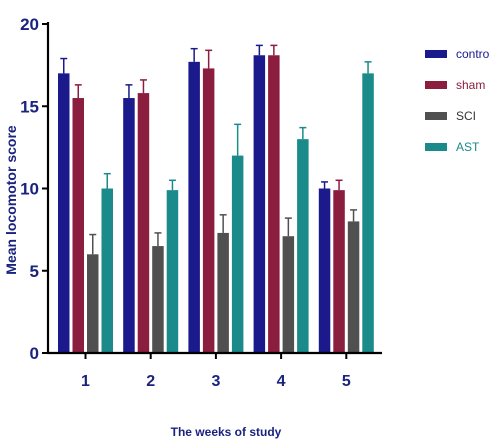 This screenshot has width=490, height=439. Describe the element at coordinates (468, 147) in the screenshot. I see `legend-label-ast: AST` at that location.